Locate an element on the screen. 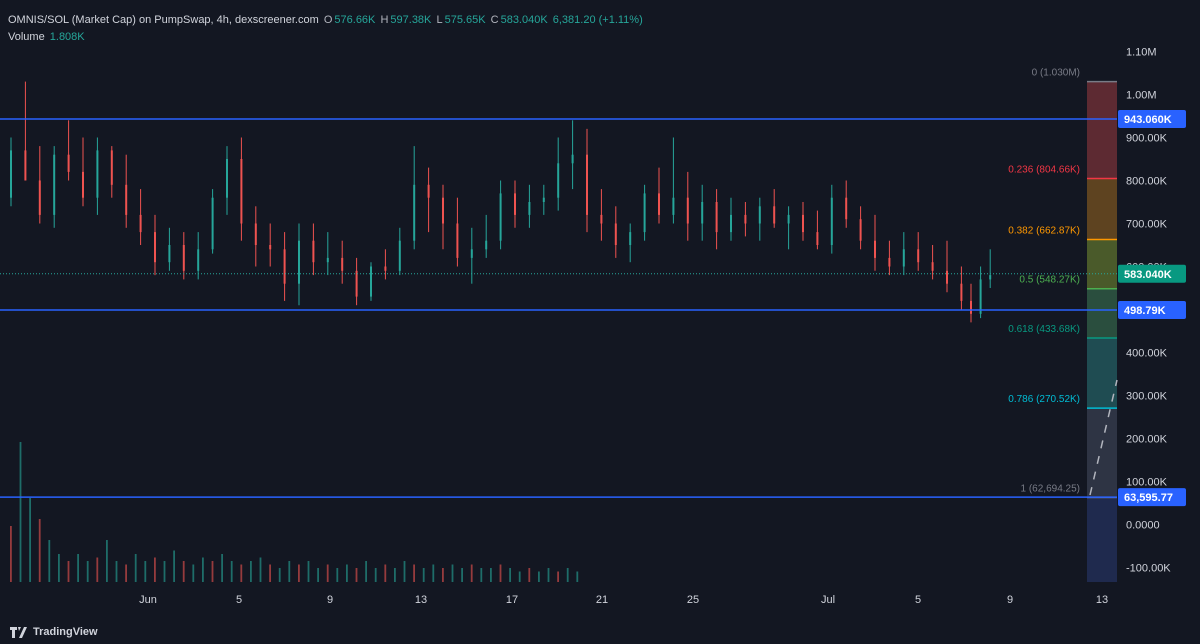 This screenshot has height=644, width=1200. volume-label: Volume is located at coordinates (26, 37).